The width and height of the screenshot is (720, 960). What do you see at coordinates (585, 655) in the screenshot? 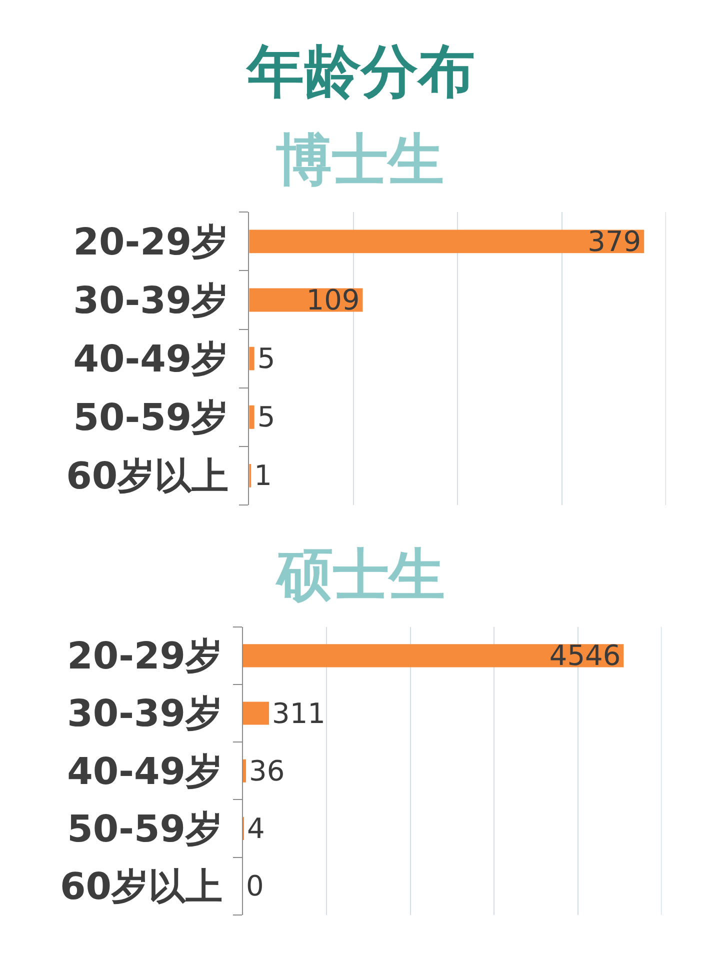
I see `data-label: 4546` at bounding box center [585, 655].